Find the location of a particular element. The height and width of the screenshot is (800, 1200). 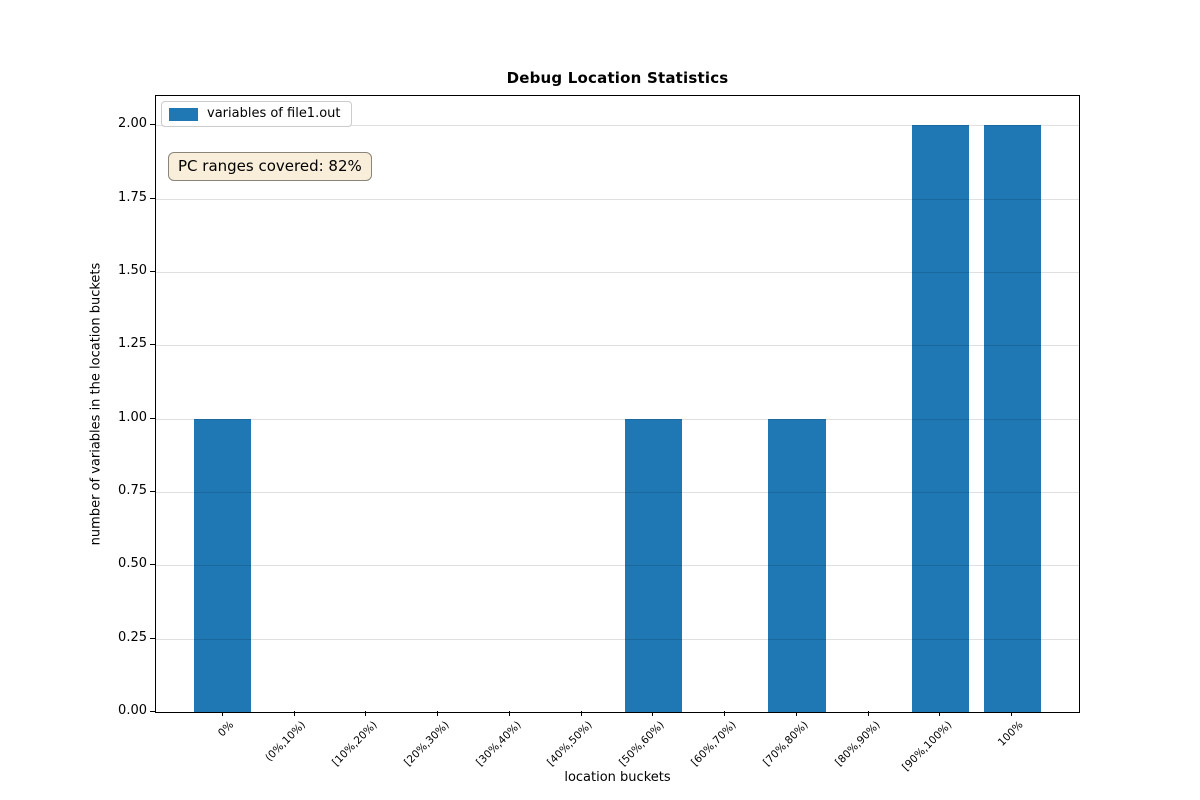

legend-swatch-icon is located at coordinates (183, 114).